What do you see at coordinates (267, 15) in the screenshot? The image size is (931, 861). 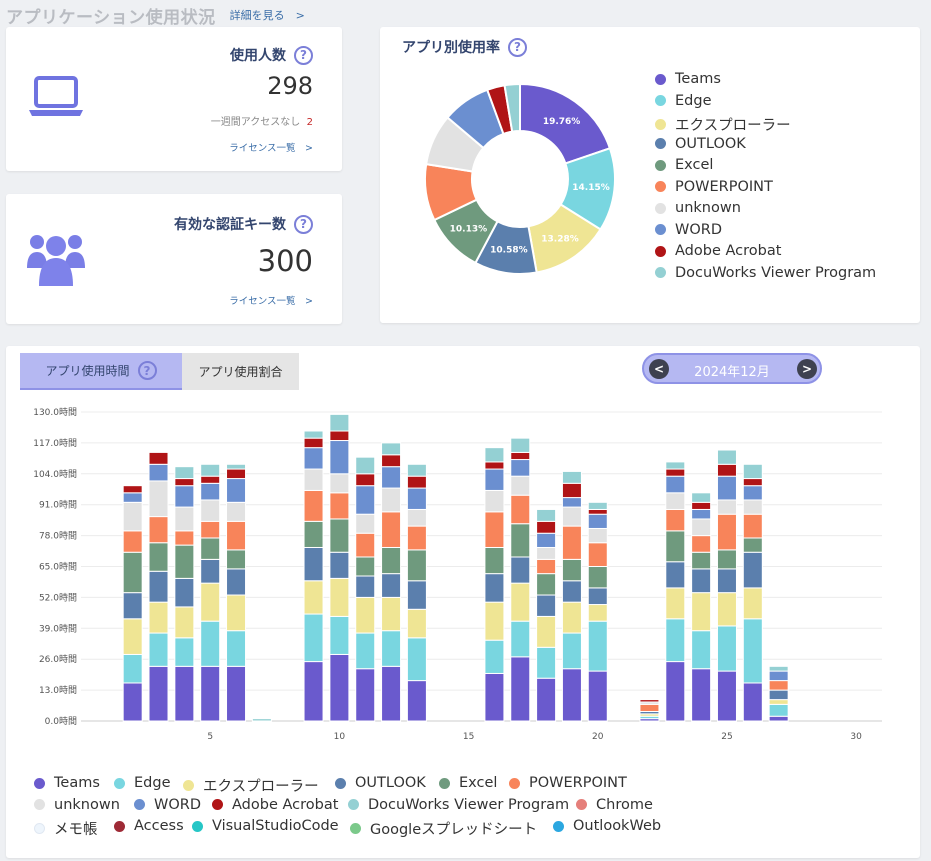 I see `details-link: 詳細を見る >` at bounding box center [267, 15].